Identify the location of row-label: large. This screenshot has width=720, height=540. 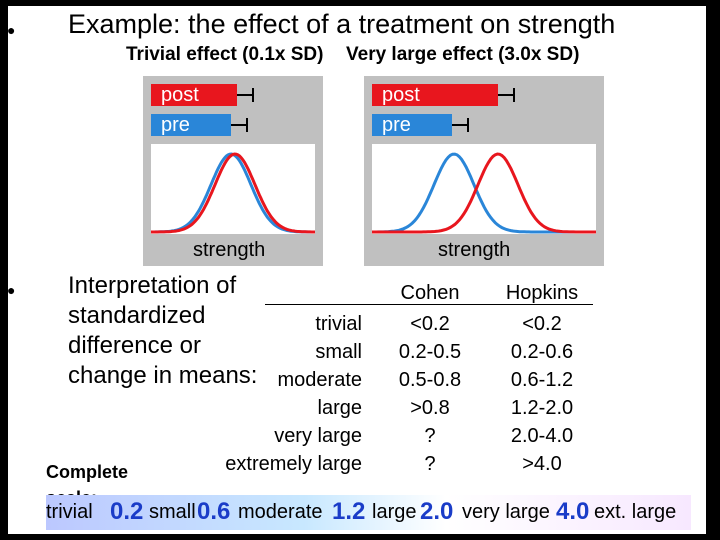
(339, 408).